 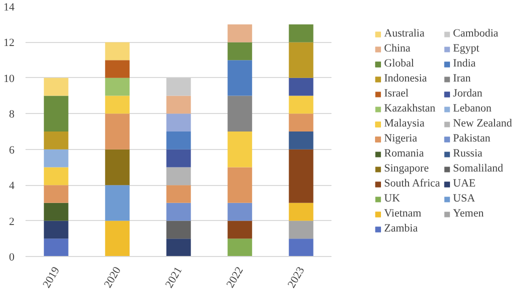 What do you see at coordinates (467, 154) in the screenshot?
I see `legend-label: Russia` at bounding box center [467, 154].